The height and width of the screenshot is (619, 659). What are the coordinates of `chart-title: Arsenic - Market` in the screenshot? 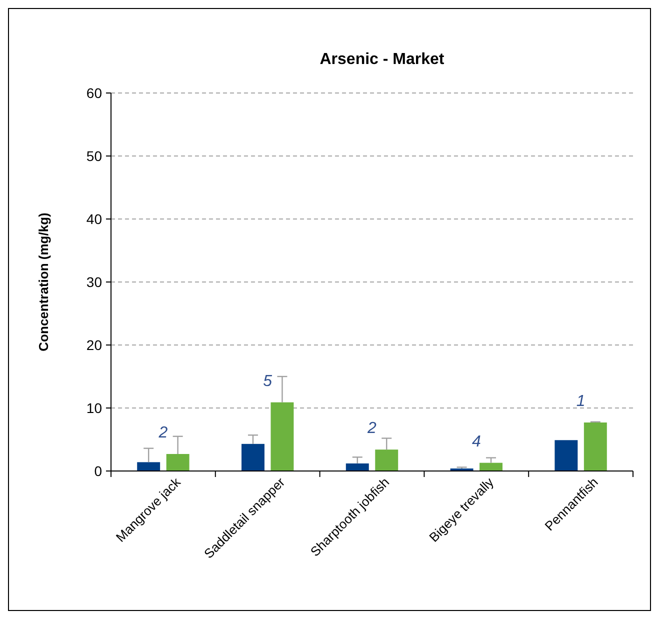 It's located at (382, 59).